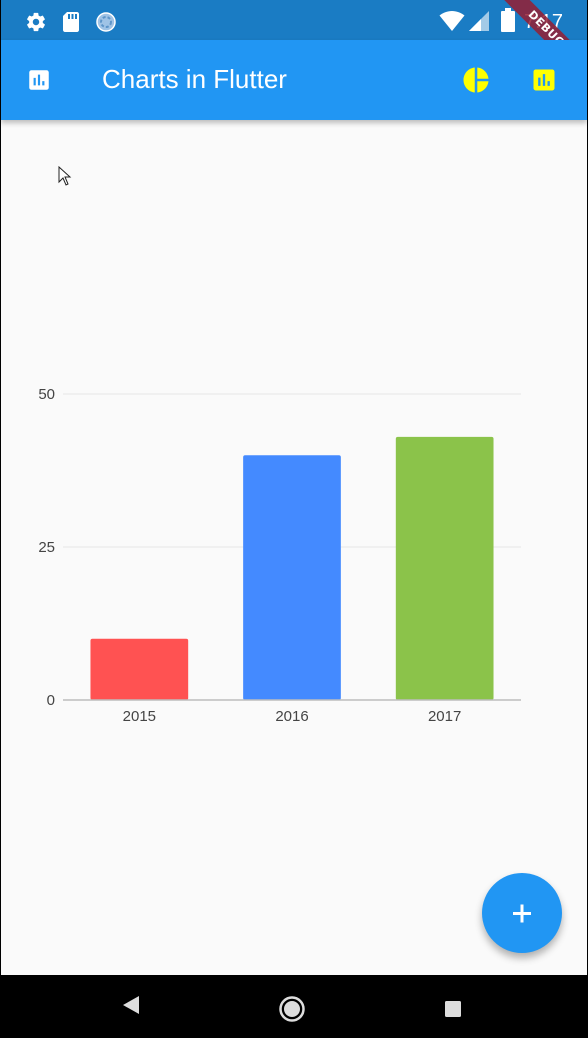 The height and width of the screenshot is (1038, 588). I want to click on bar-2017, so click(445, 568).